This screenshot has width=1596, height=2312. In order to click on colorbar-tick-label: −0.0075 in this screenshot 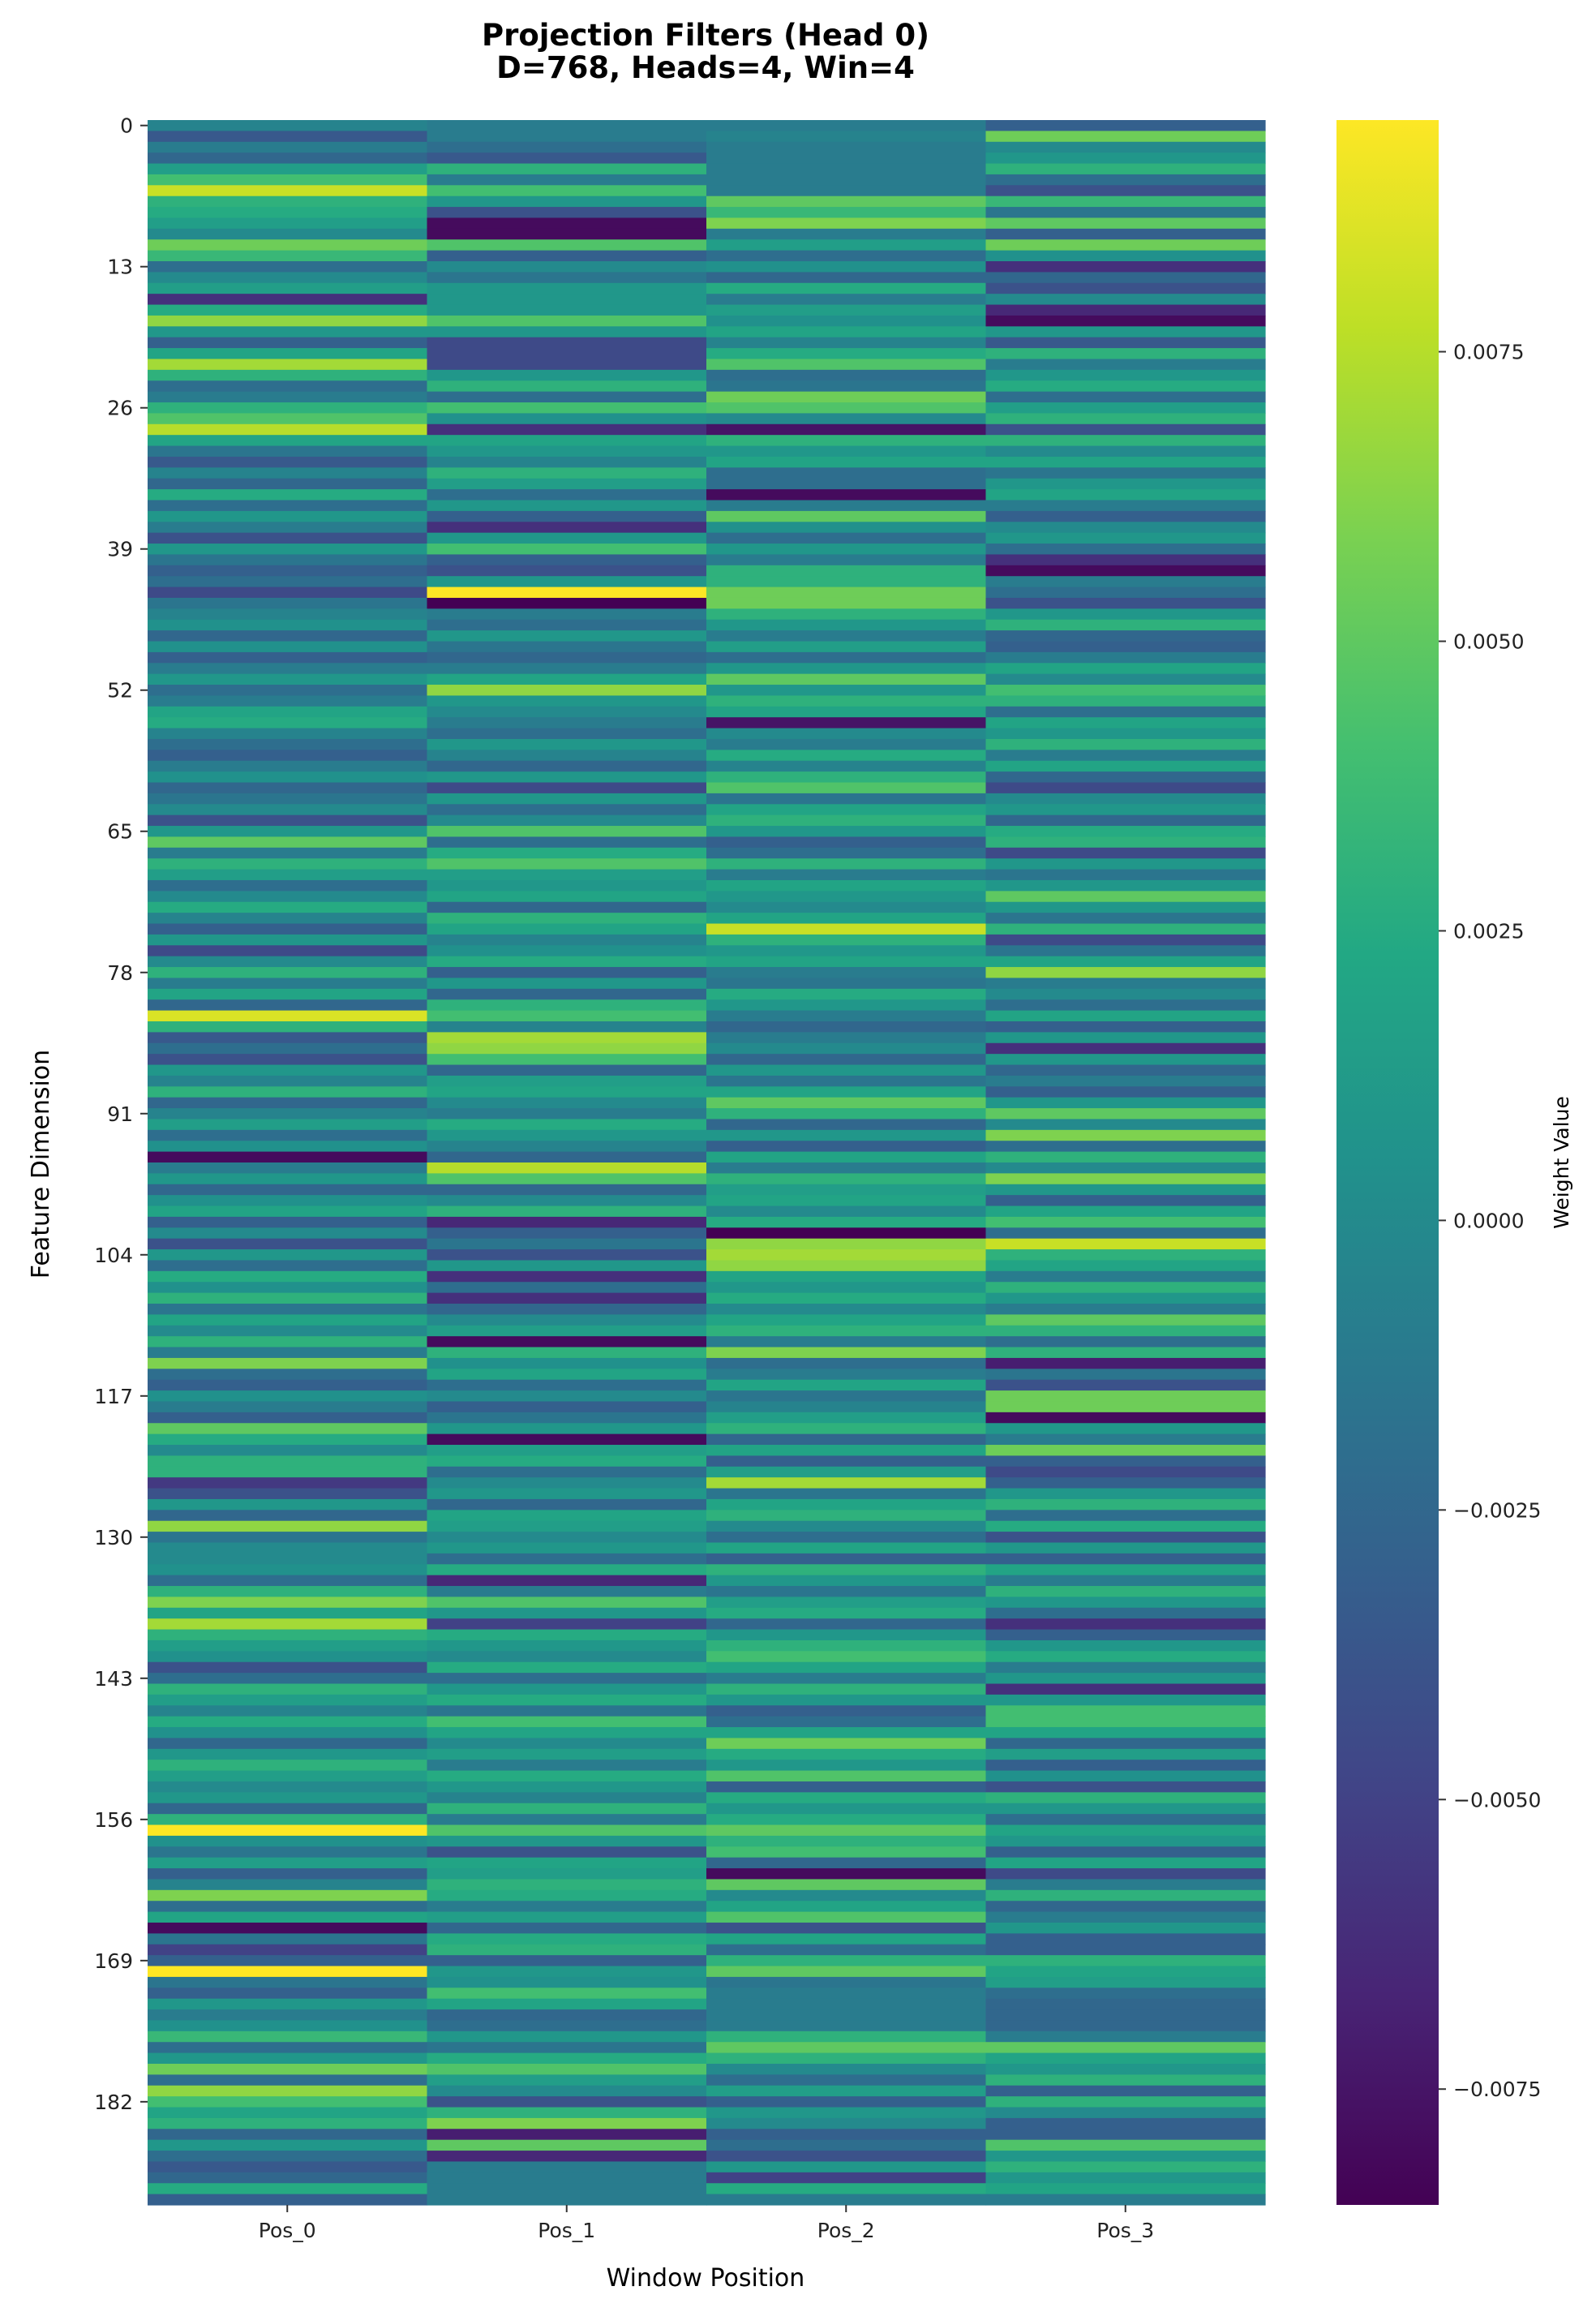, I will do `click(1497, 2089)`.